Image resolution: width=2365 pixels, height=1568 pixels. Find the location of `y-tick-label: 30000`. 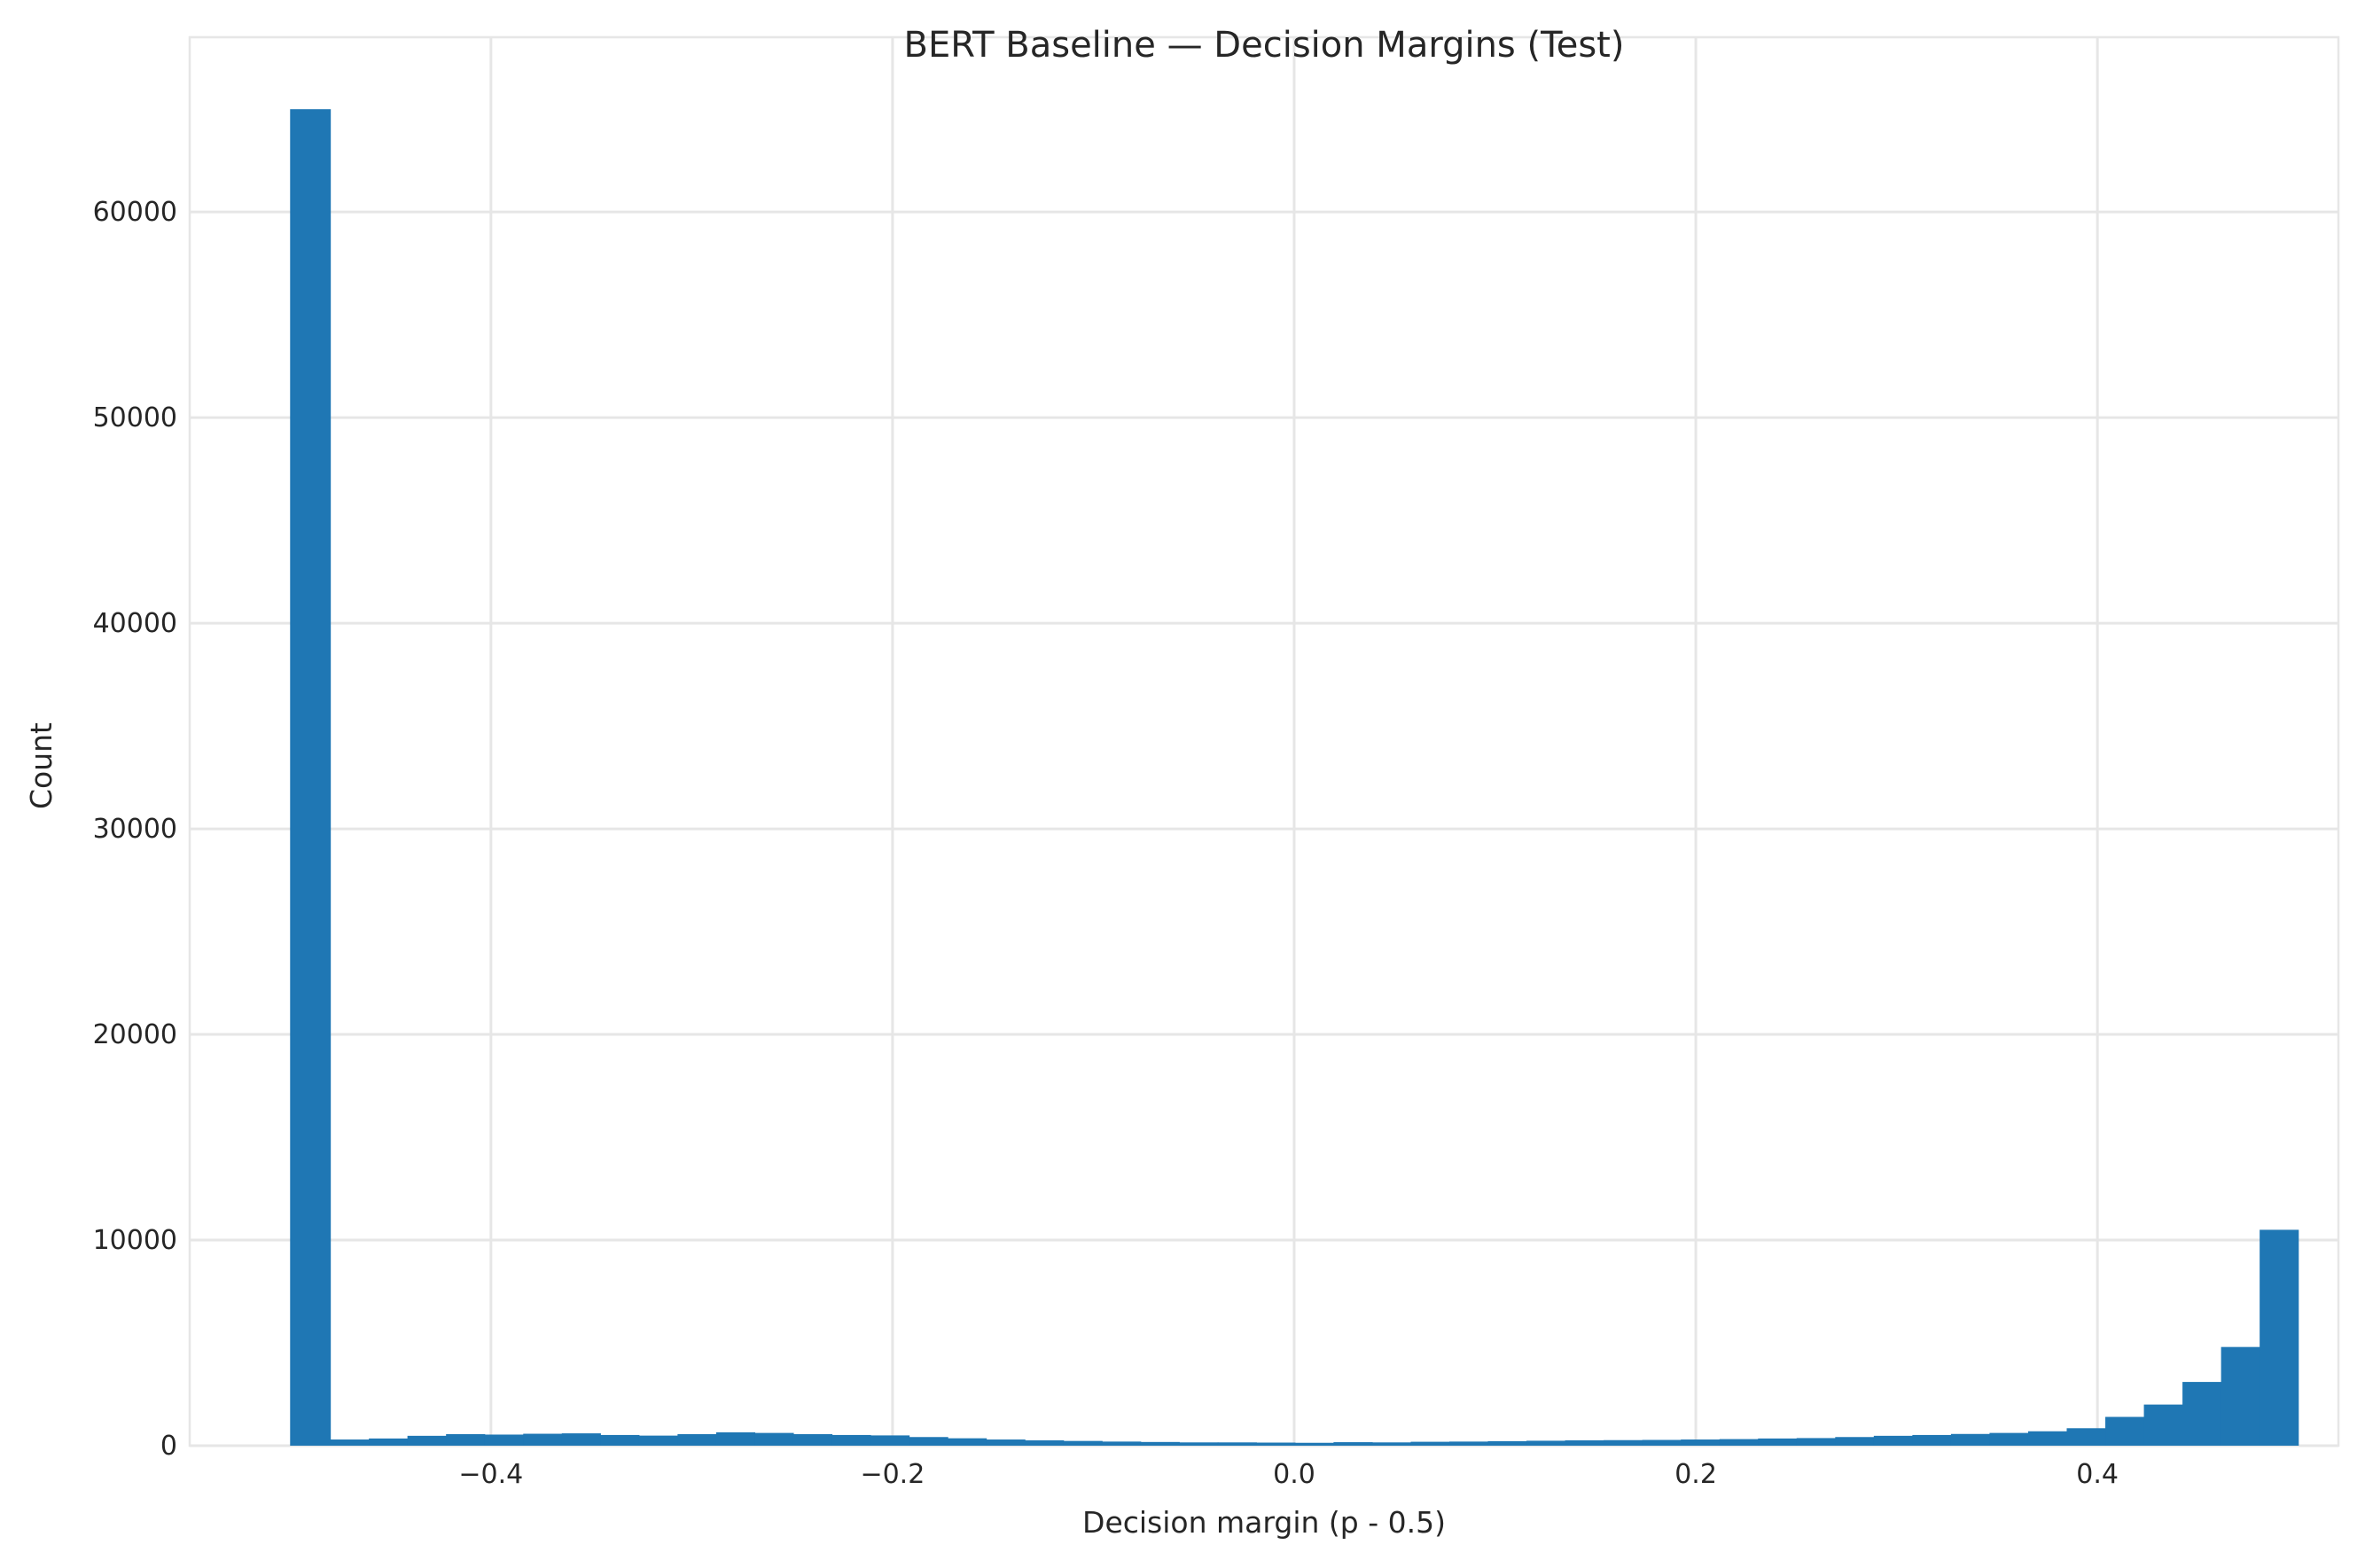

y-tick-label: 30000 is located at coordinates (135, 829).